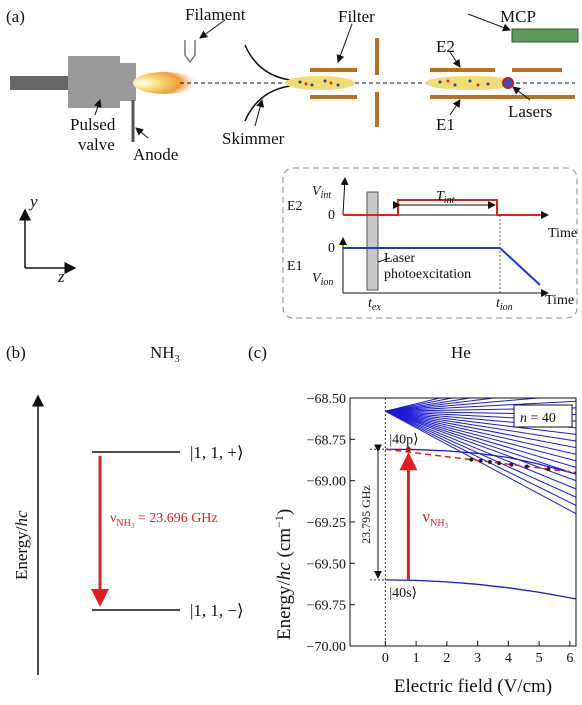 This screenshot has height=705, width=582. I want to click on panel-label: (a), so click(15, 16).